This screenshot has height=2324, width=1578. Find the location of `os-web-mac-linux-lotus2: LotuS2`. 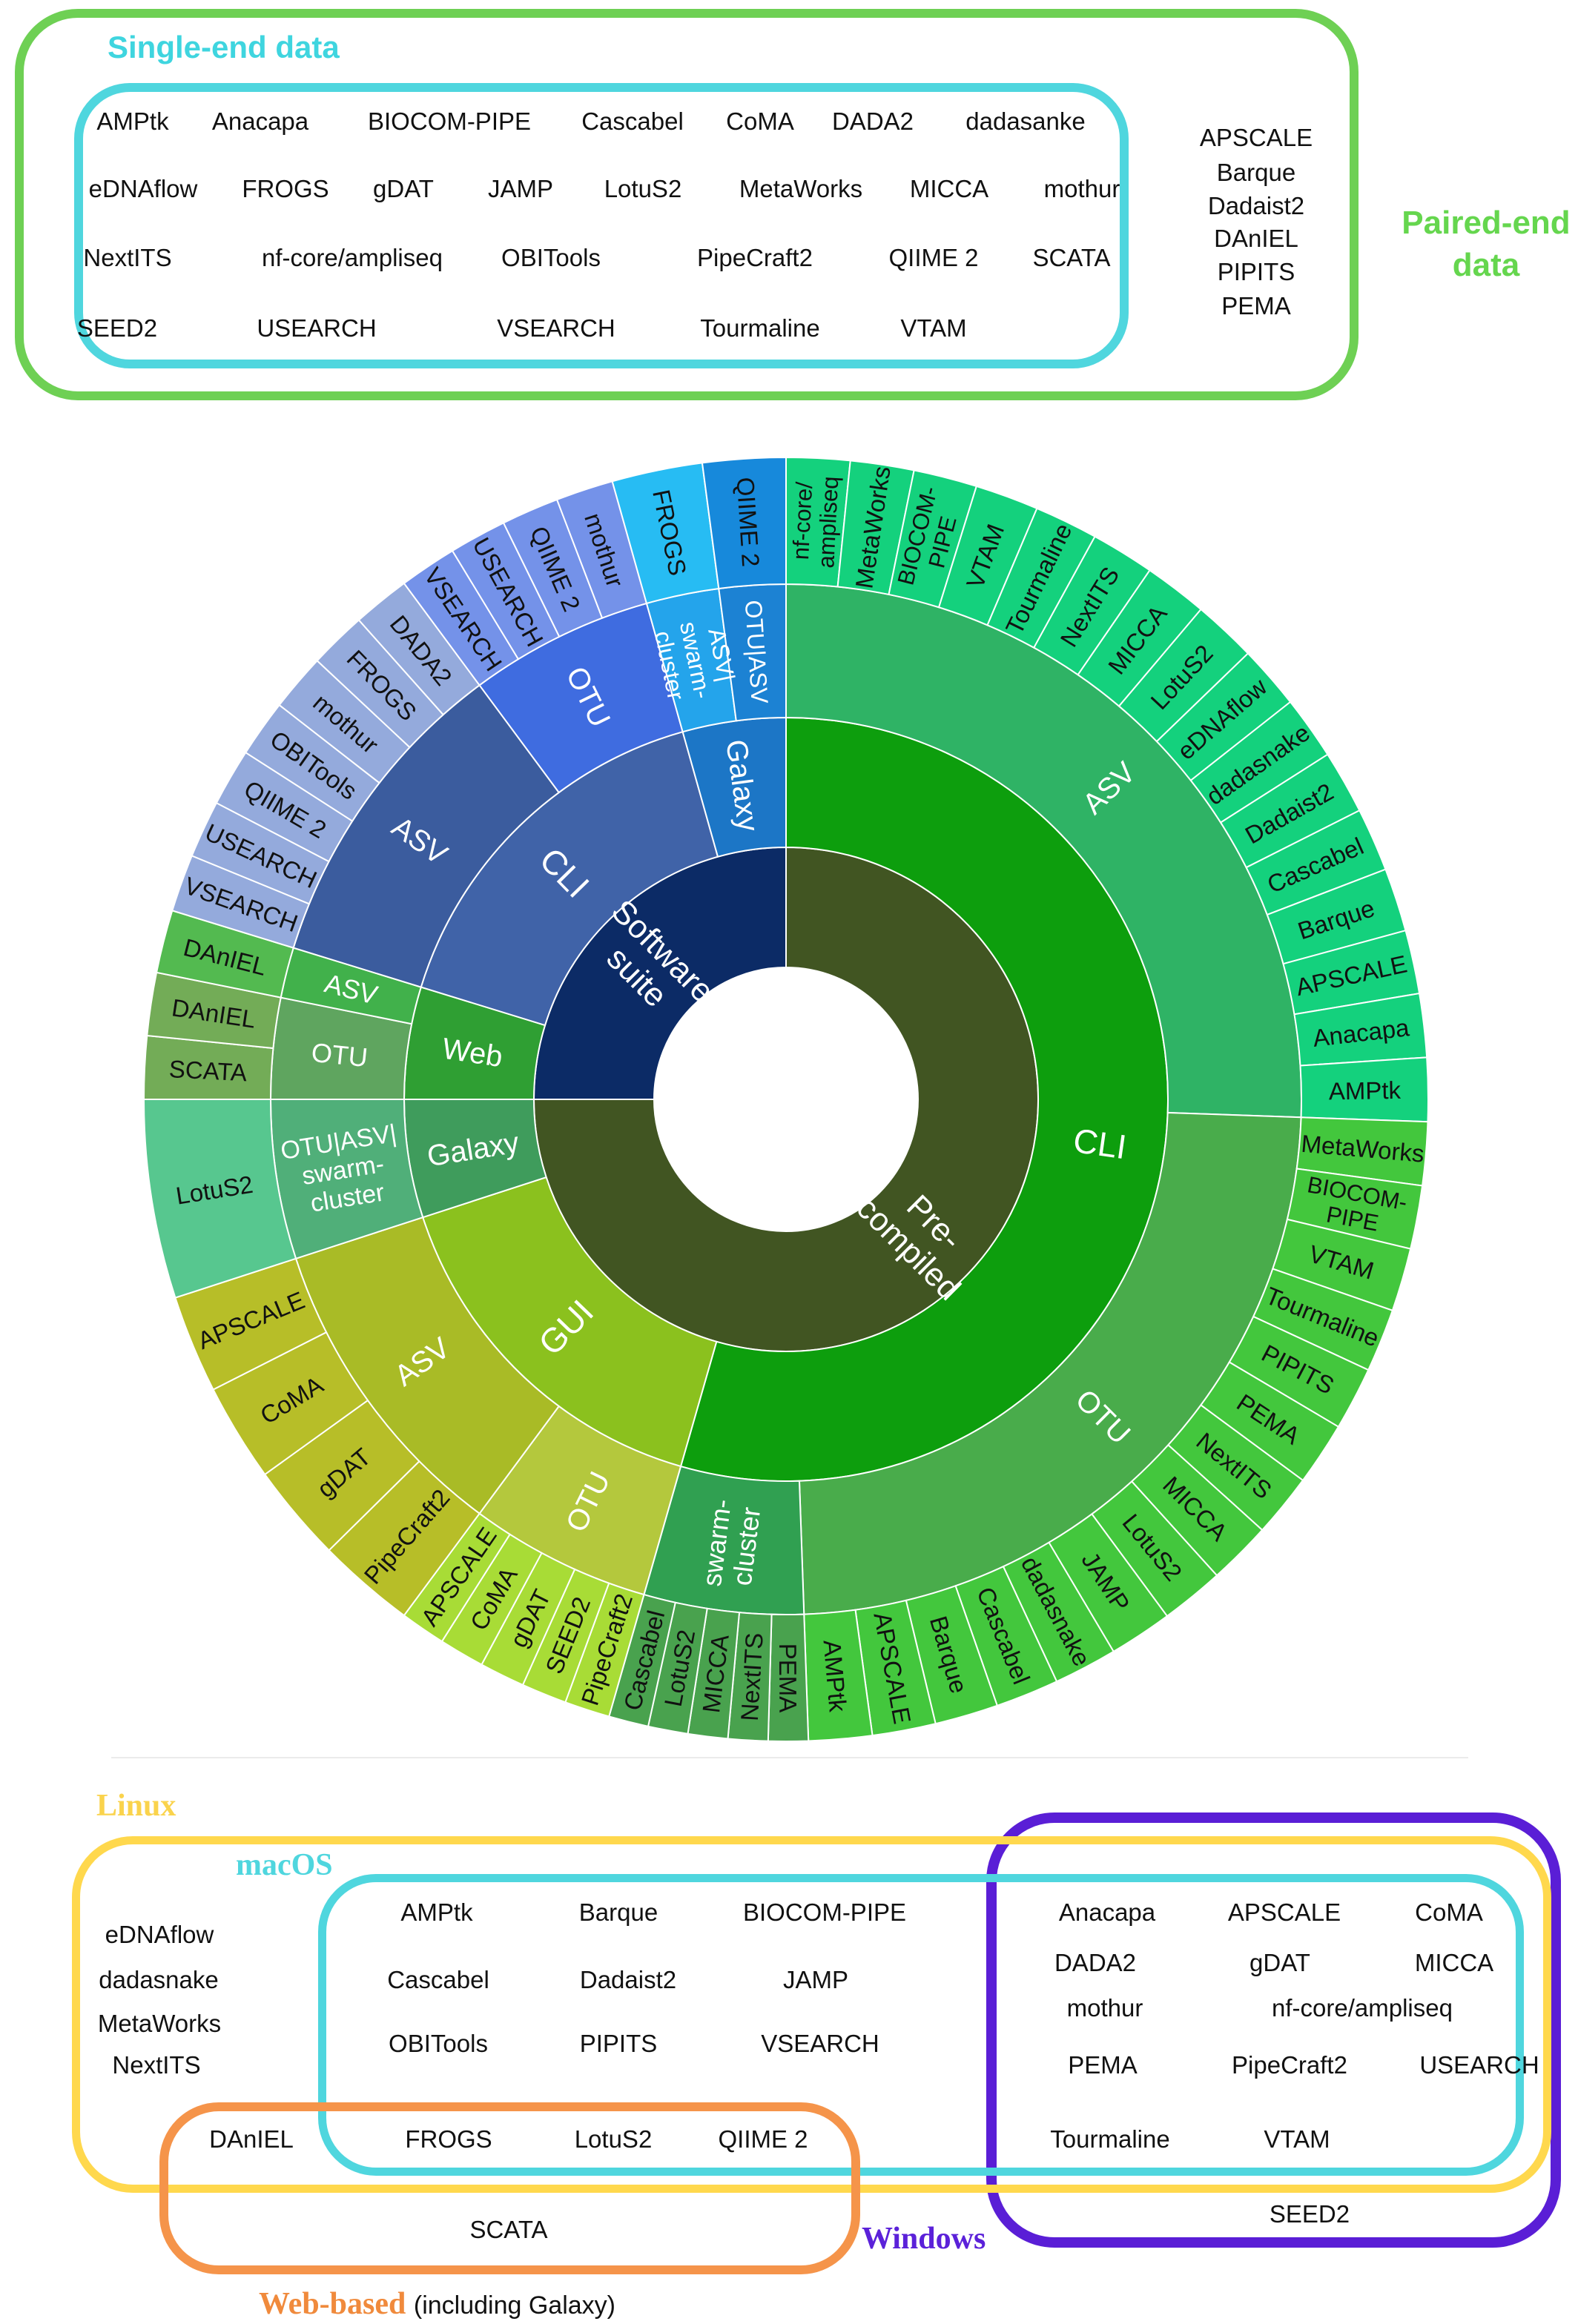

os-web-mac-linux-lotus2: LotuS2 is located at coordinates (613, 2139).